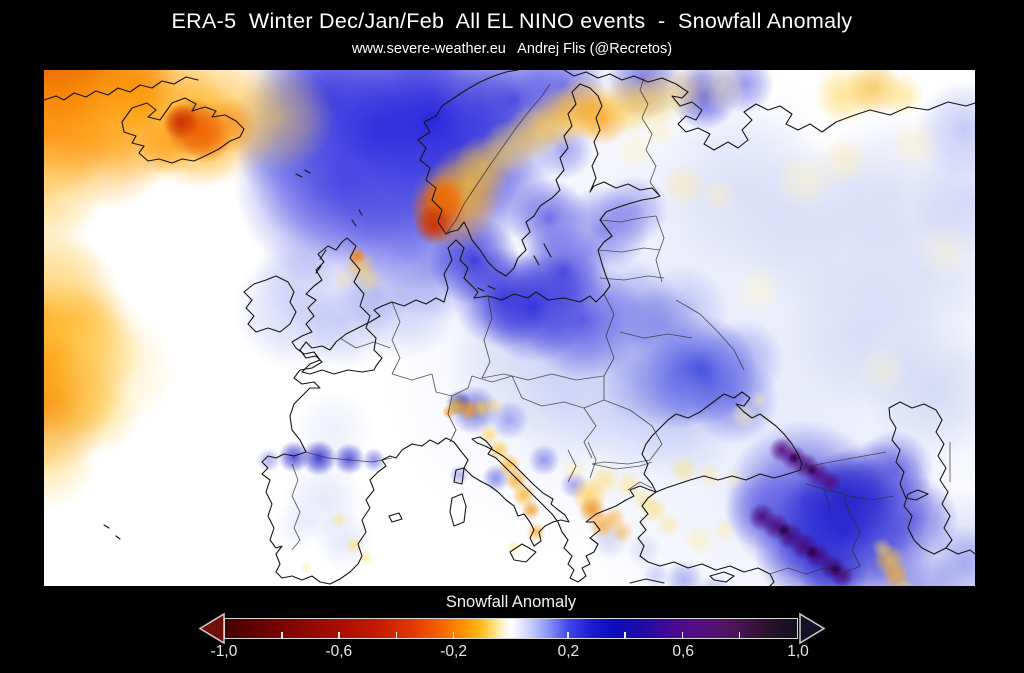  What do you see at coordinates (769, 110) in the screenshot?
I see `coast-barents-white-sea` at bounding box center [769, 110].